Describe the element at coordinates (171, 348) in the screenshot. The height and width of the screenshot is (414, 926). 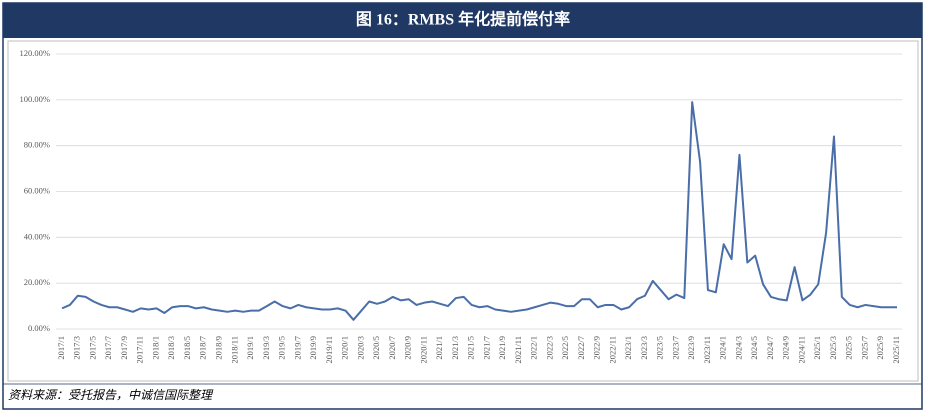
I see `x-tick-label: 2018/3` at that location.